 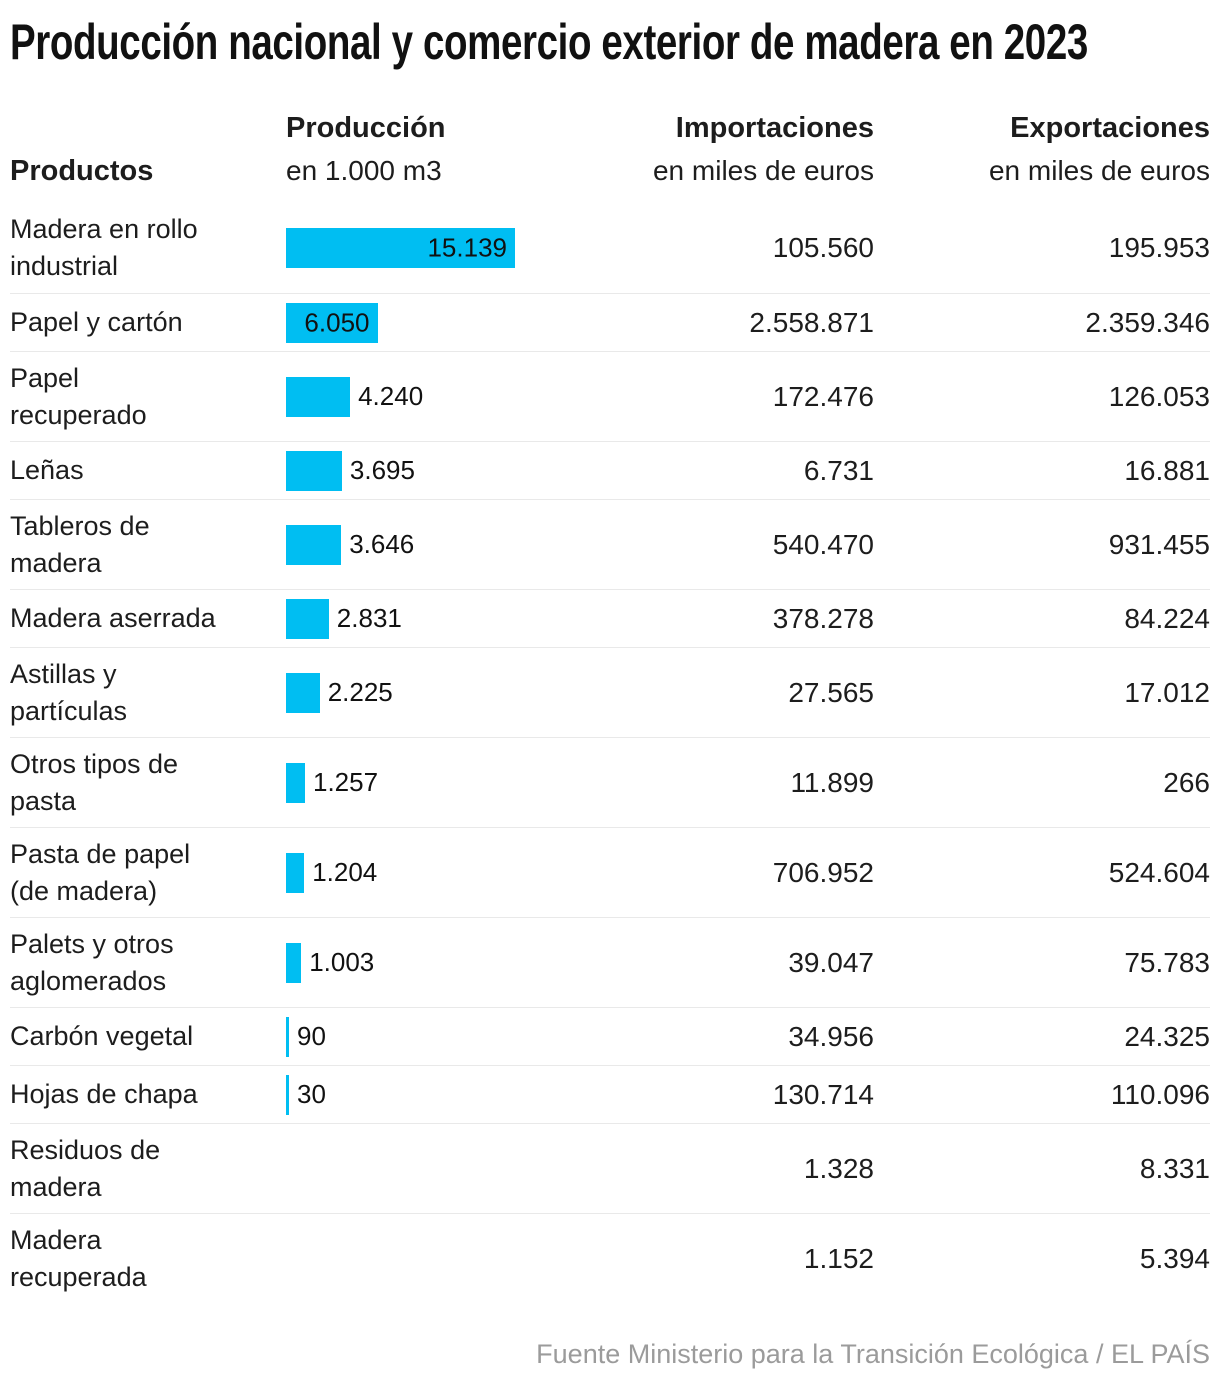 I want to click on column-header-products: Productos, so click(x=82, y=171).